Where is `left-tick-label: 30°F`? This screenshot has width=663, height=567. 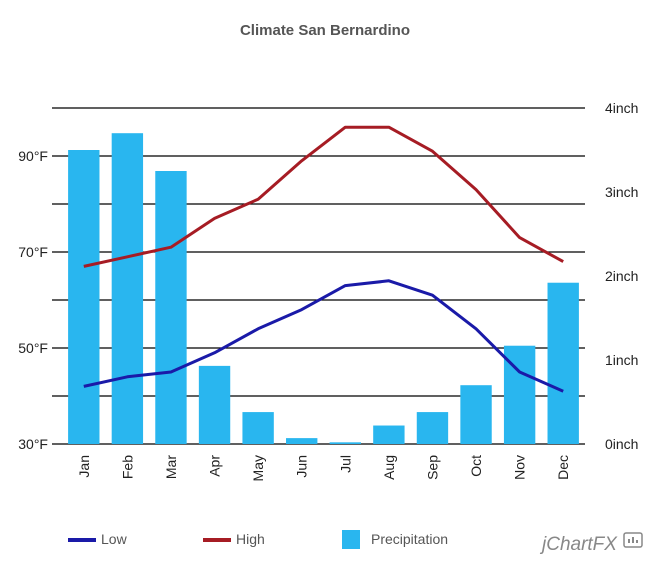
left-tick-label: 30°F is located at coordinates (33, 444).